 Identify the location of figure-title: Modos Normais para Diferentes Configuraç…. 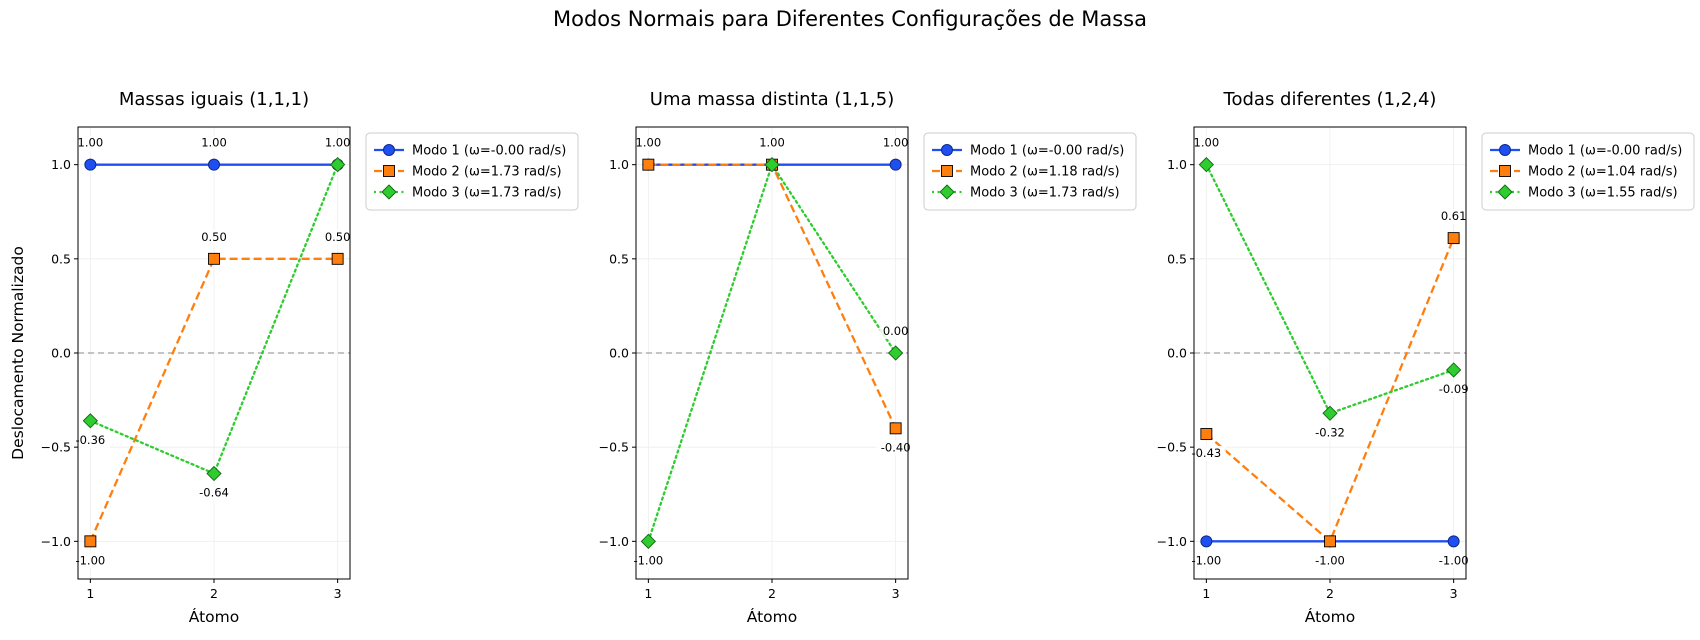
(850, 19).